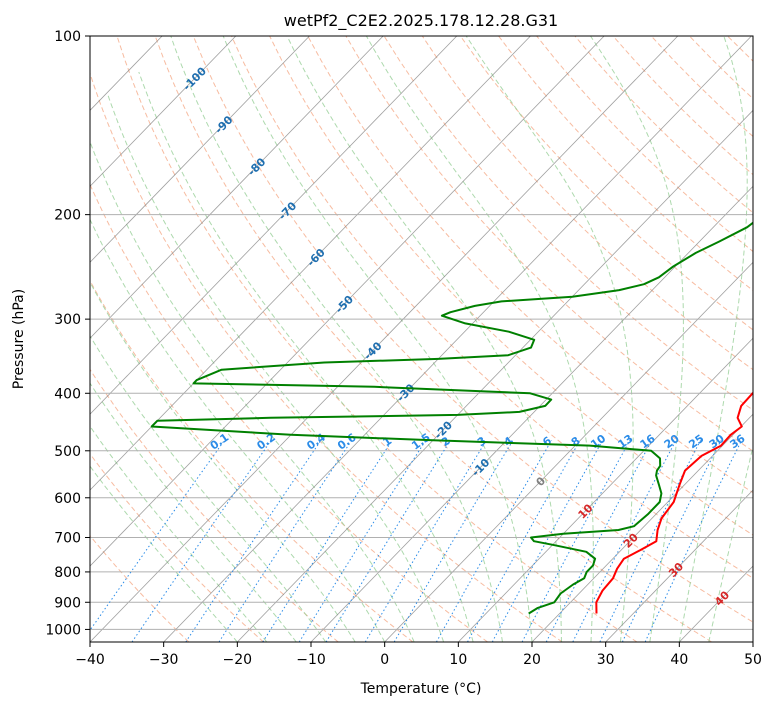 This screenshot has width=775, height=708. I want to click on y-tick-label: 200, so click(67, 216).